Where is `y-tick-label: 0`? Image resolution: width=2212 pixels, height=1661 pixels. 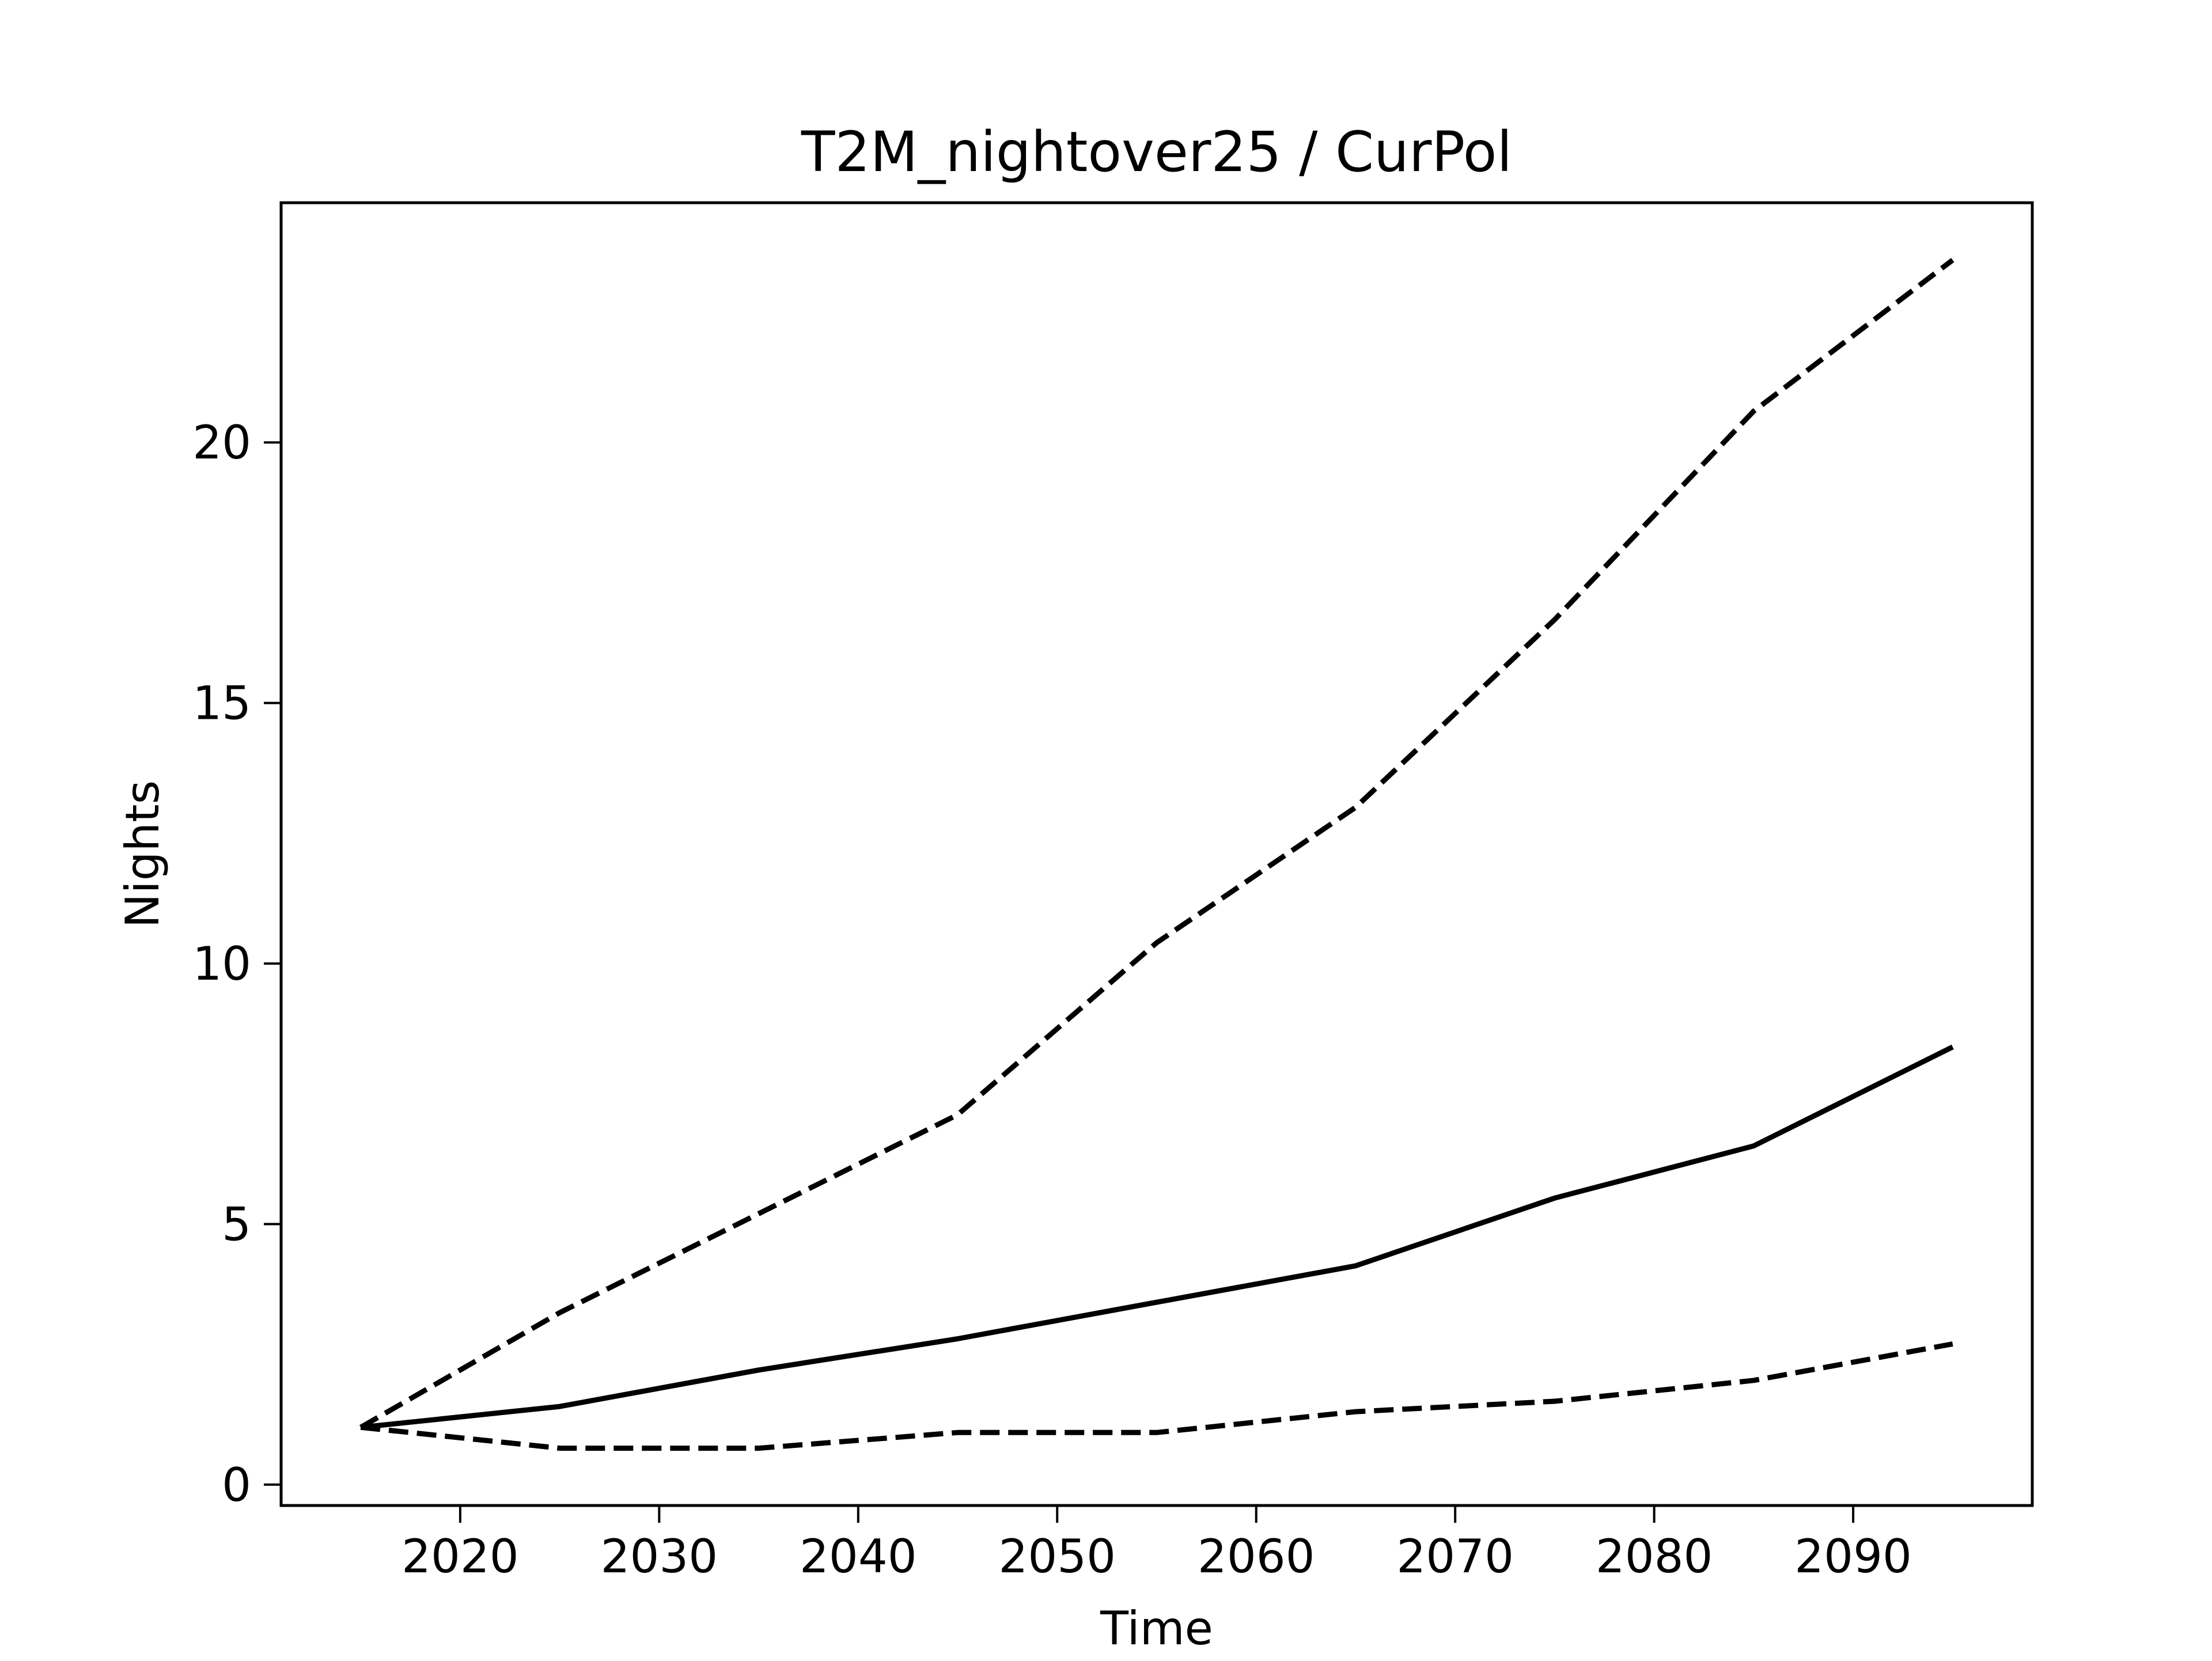 y-tick-label: 0 is located at coordinates (236, 1485).